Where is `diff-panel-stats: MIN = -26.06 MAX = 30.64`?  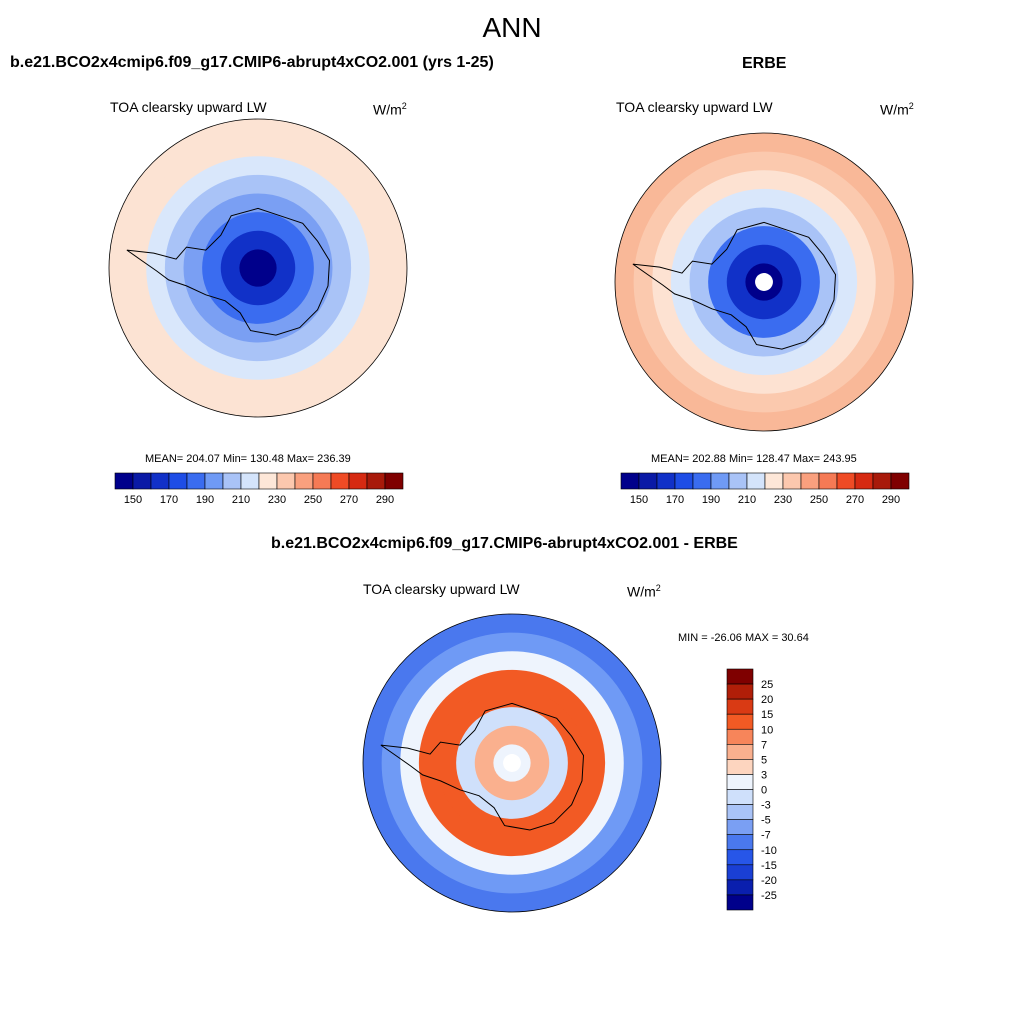
diff-panel-stats: MIN = -26.06 MAX = 30.64 is located at coordinates (743, 638).